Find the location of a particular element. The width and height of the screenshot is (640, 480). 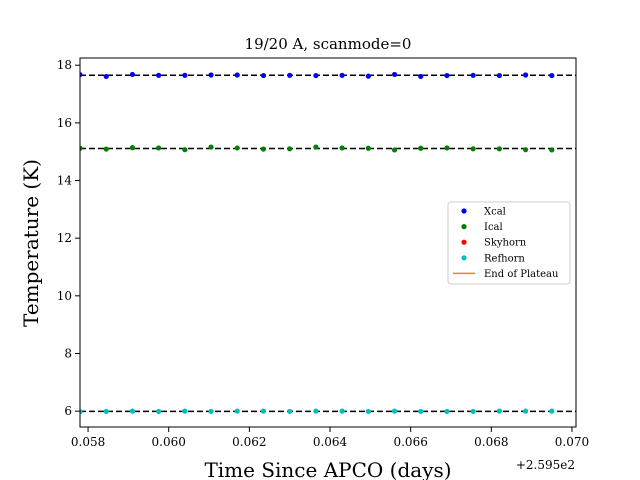

x-axis-label: Time Since APCO (days) is located at coordinates (327, 469).